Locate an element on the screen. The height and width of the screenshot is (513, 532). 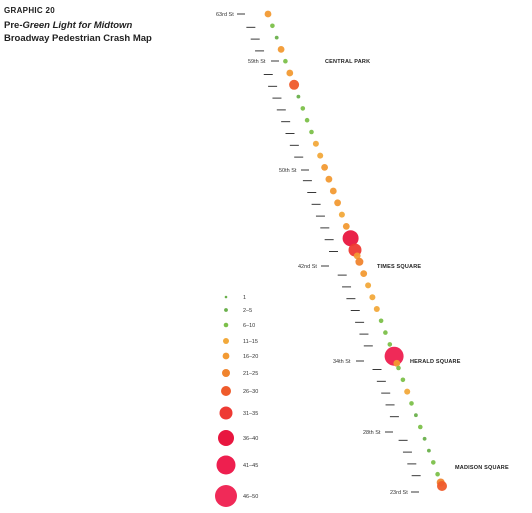
legend-label: 26–30 is located at coordinates (250, 392).